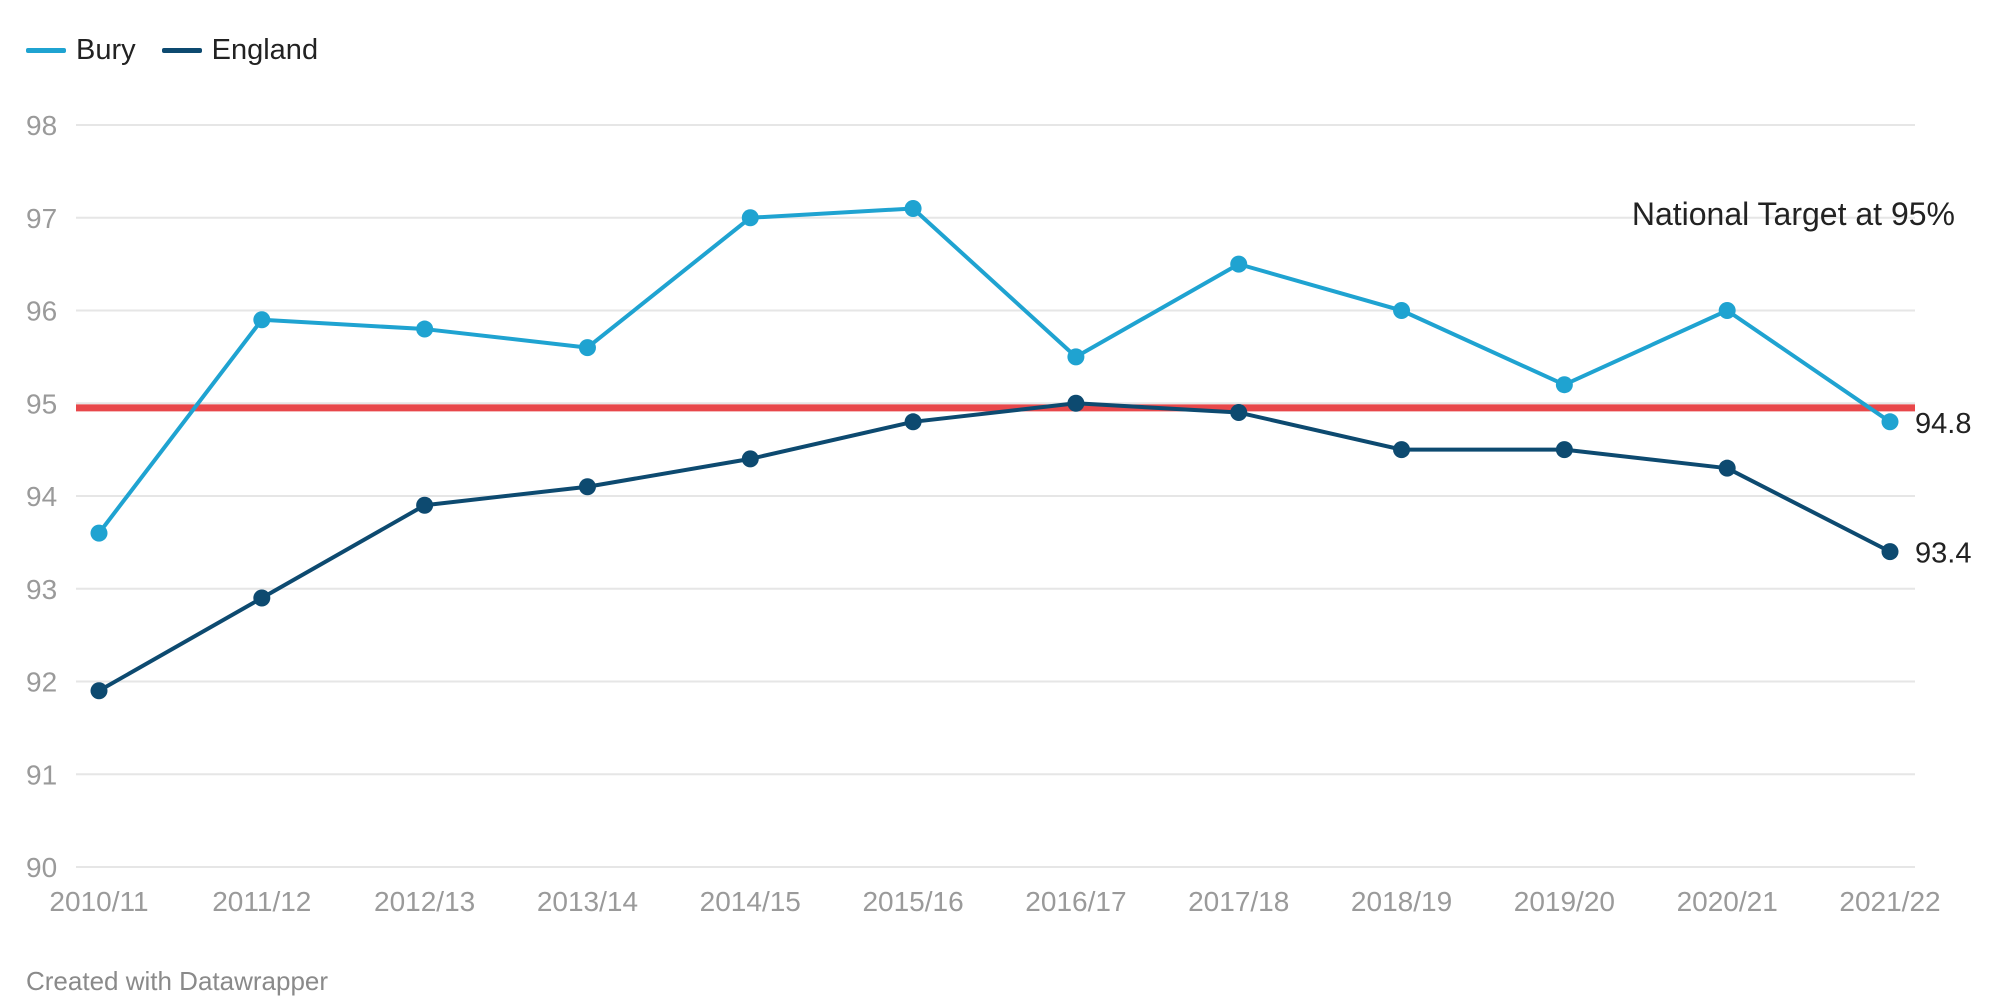 The height and width of the screenshot is (997, 2000). Describe the element at coordinates (1889, 901) in the screenshot. I see `x-tick-label: 2021/22` at that location.